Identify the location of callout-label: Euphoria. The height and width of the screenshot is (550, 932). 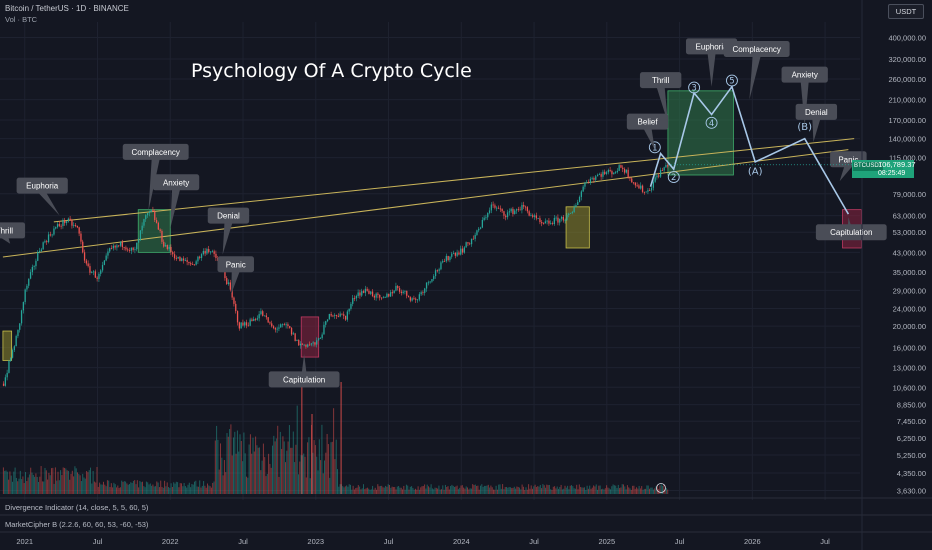
(42, 196).